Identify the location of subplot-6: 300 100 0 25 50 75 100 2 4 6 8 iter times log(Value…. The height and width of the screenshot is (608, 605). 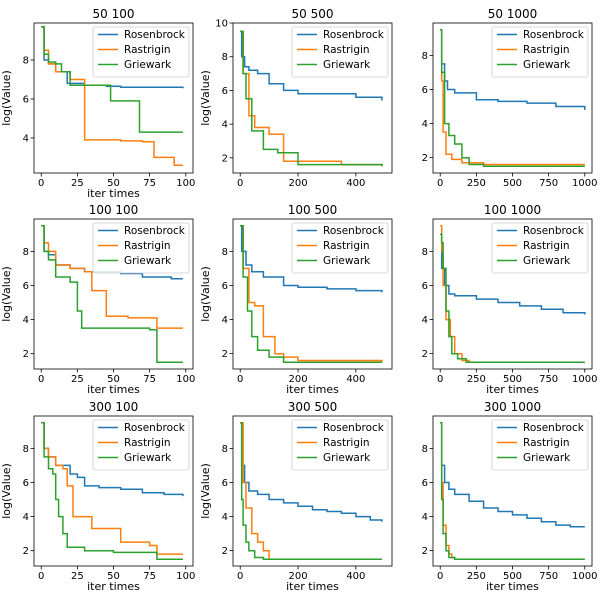
(97, 496).